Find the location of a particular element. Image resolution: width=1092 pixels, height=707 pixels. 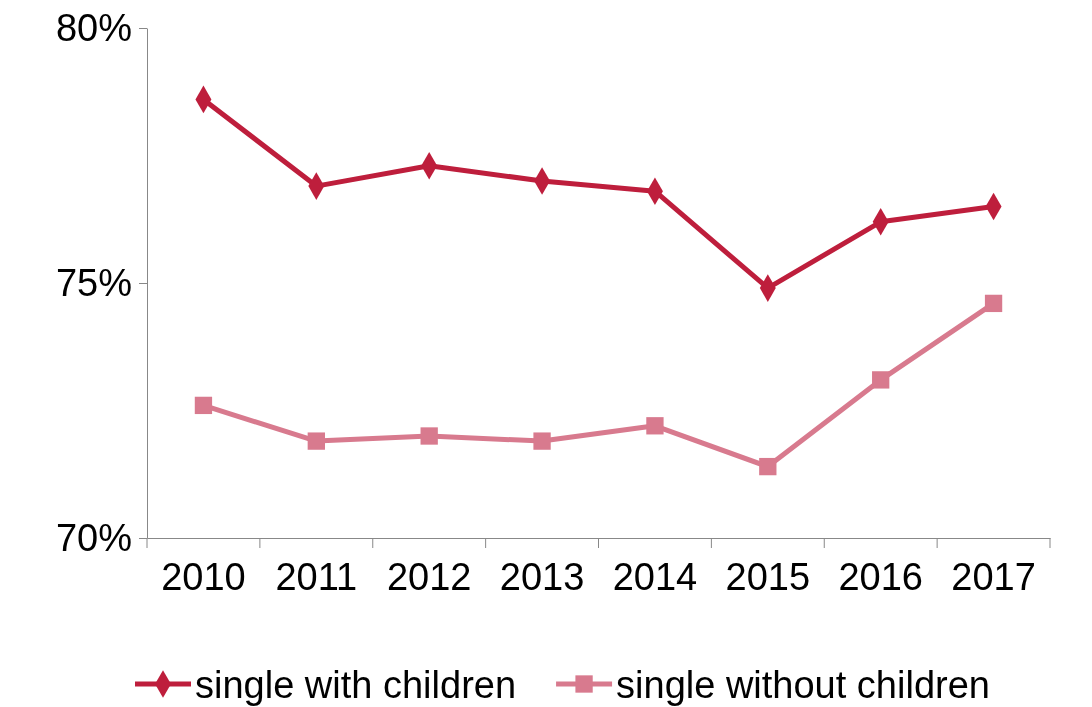

x-tick-label: 2017 is located at coordinates (993, 577).